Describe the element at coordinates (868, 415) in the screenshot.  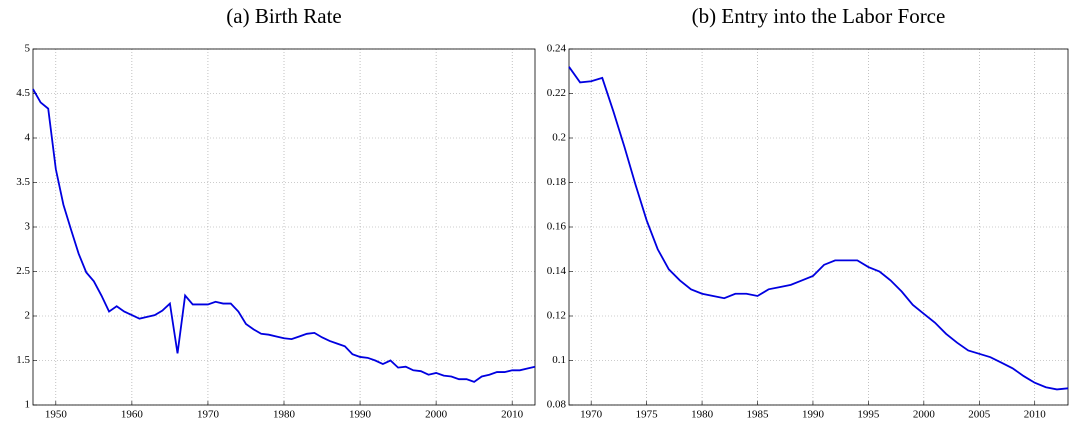
I see `x-tick-label: 1995` at that location.